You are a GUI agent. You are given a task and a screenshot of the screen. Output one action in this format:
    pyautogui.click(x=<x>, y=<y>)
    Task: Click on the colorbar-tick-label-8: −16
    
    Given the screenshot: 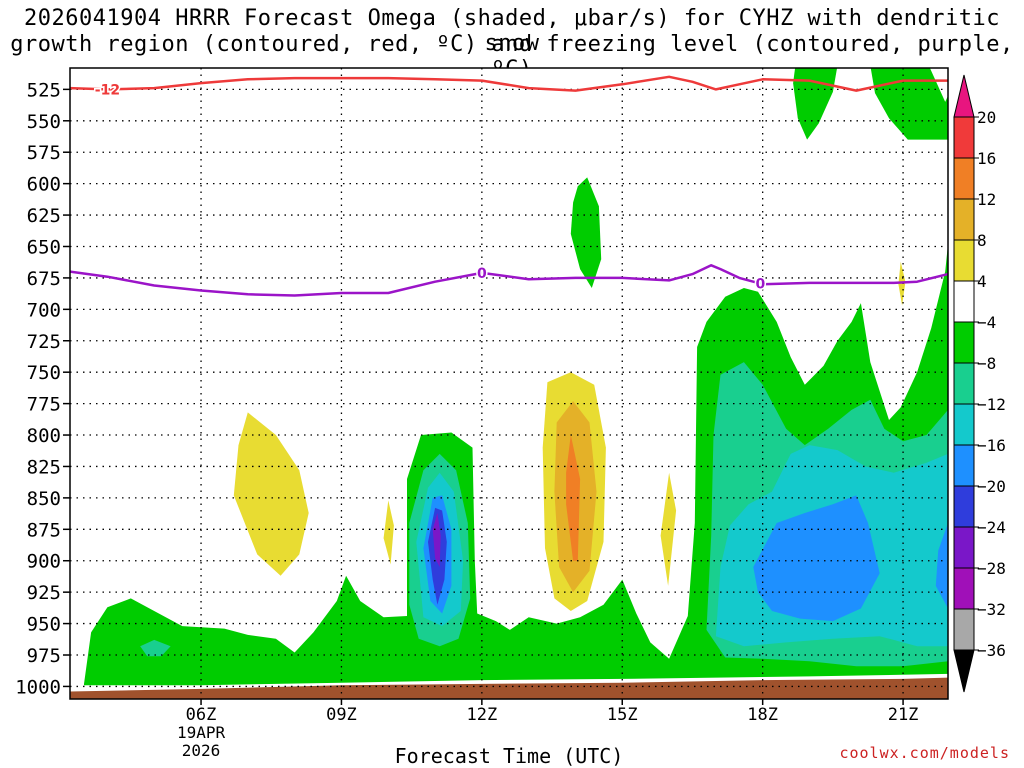 What is the action you would take?
    pyautogui.click(x=991, y=445)
    